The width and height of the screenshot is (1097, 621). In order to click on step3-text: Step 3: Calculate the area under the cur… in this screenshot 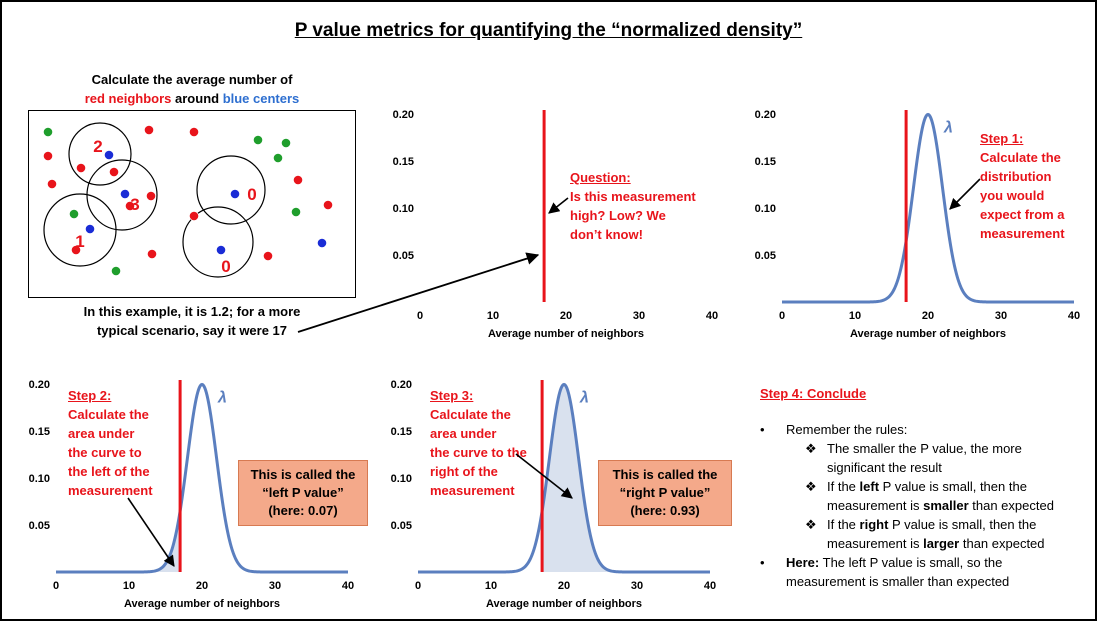, I will do `click(491, 443)`.